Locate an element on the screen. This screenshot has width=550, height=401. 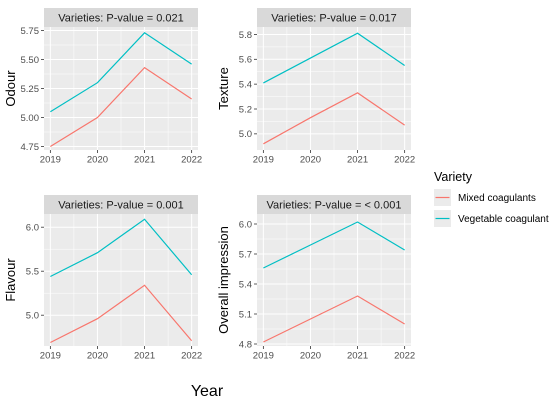
y-axis-title-flavour: Flavour is located at coordinates (10, 280).